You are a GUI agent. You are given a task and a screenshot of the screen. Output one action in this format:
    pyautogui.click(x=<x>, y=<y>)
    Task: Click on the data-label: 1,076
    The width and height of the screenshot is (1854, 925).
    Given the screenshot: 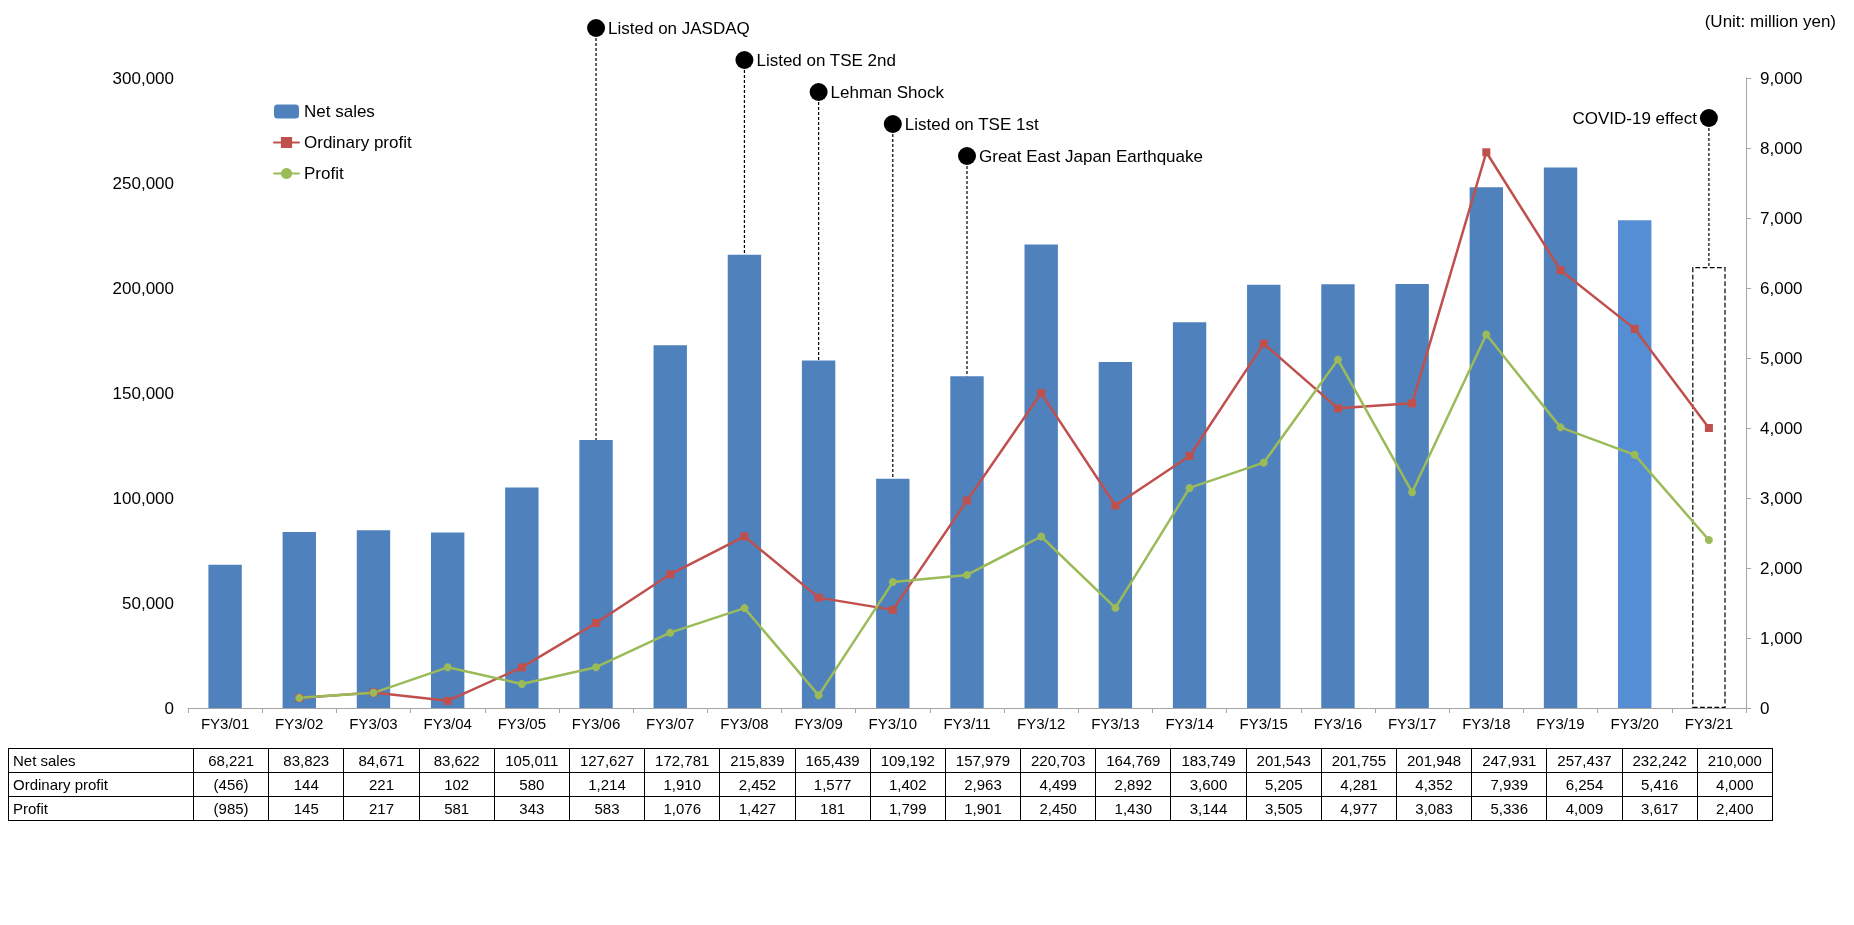 What is the action you would take?
    pyautogui.click(x=682, y=808)
    